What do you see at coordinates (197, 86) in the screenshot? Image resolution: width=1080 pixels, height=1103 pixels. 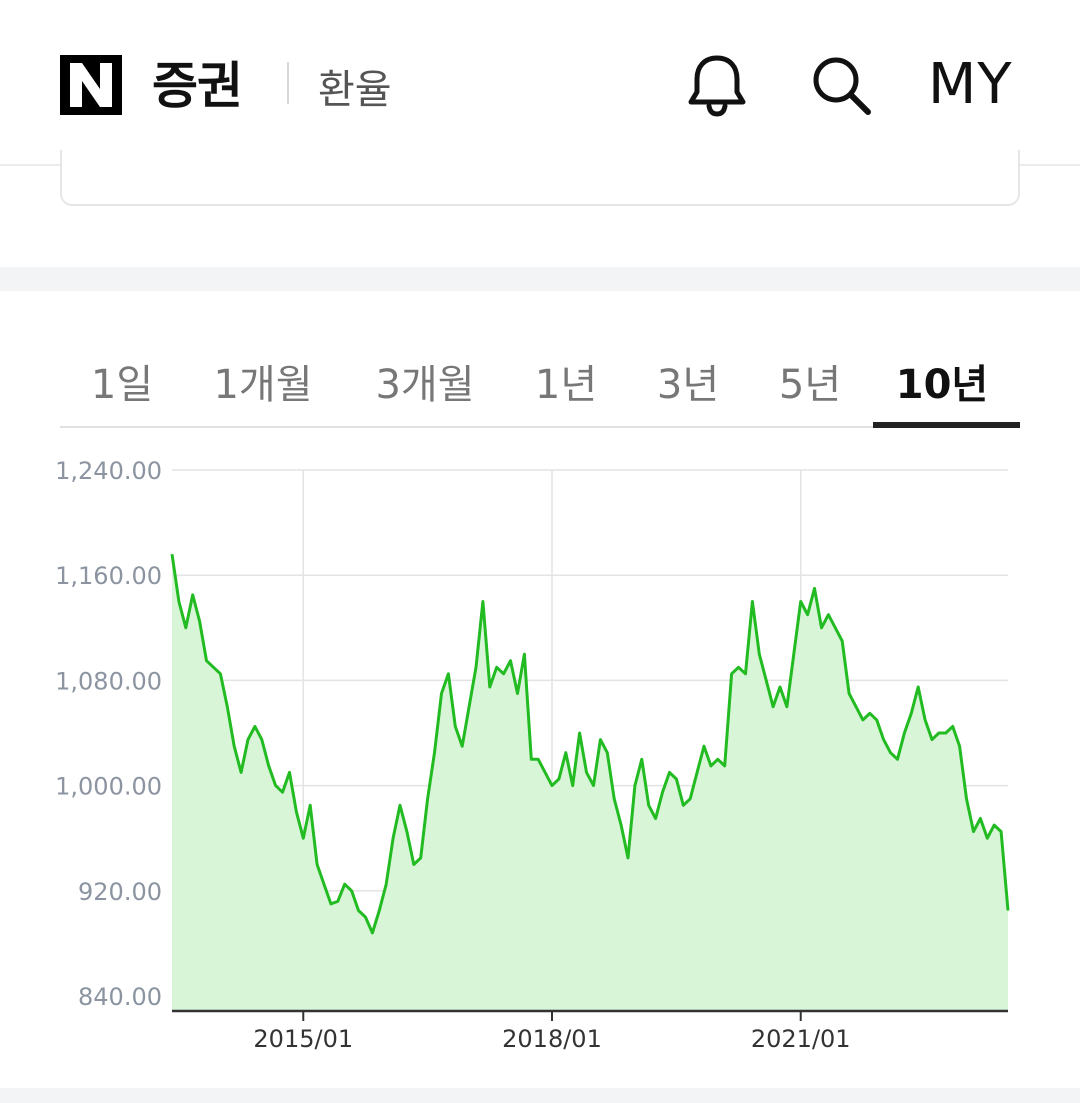 I see `brand-title: 증권` at bounding box center [197, 86].